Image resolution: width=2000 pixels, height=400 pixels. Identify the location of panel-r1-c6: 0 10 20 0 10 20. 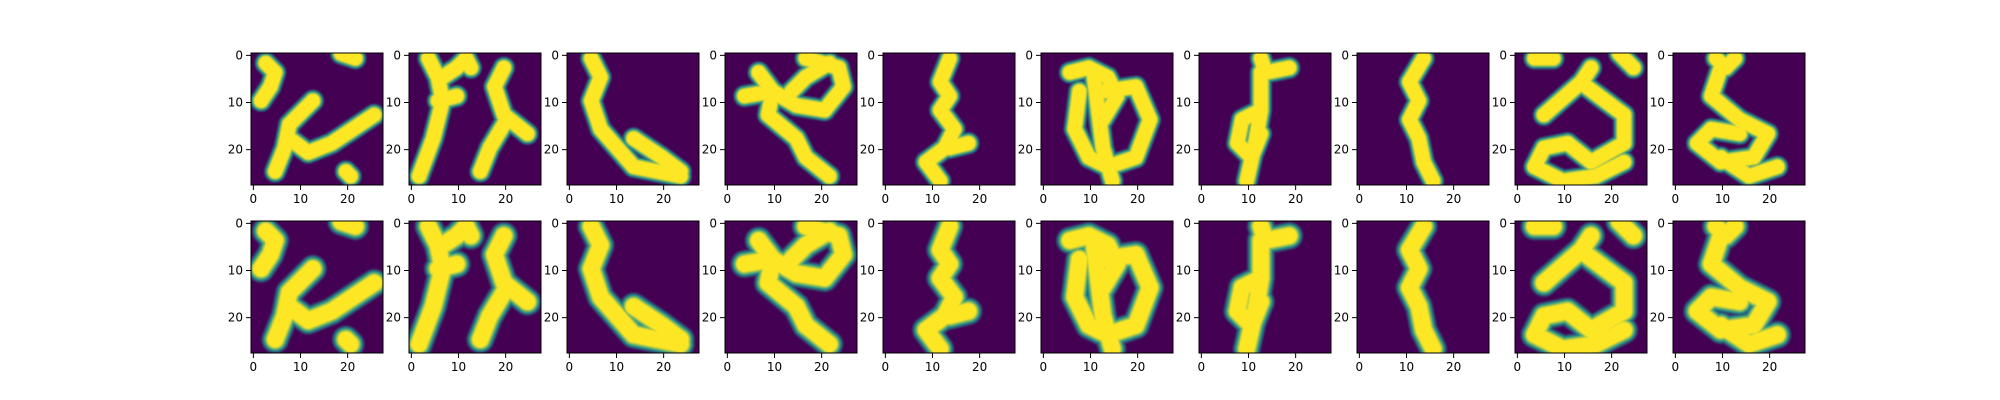
(1096, 127).